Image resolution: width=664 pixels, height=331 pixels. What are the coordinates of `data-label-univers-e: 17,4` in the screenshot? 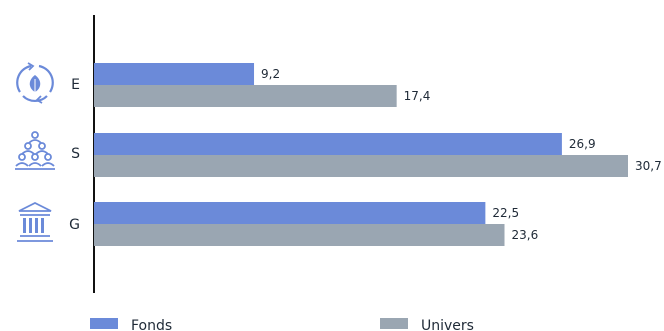 It's located at (417, 96).